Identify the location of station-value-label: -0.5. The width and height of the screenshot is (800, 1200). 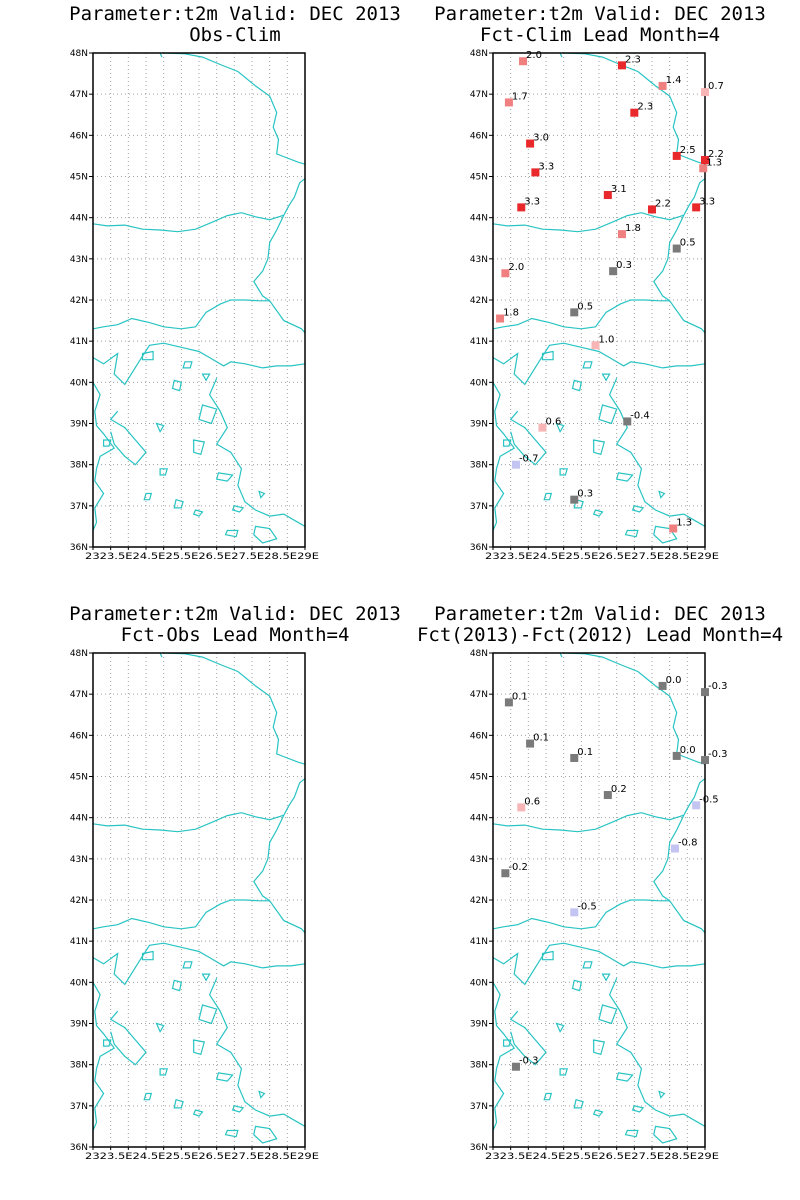
(709, 799).